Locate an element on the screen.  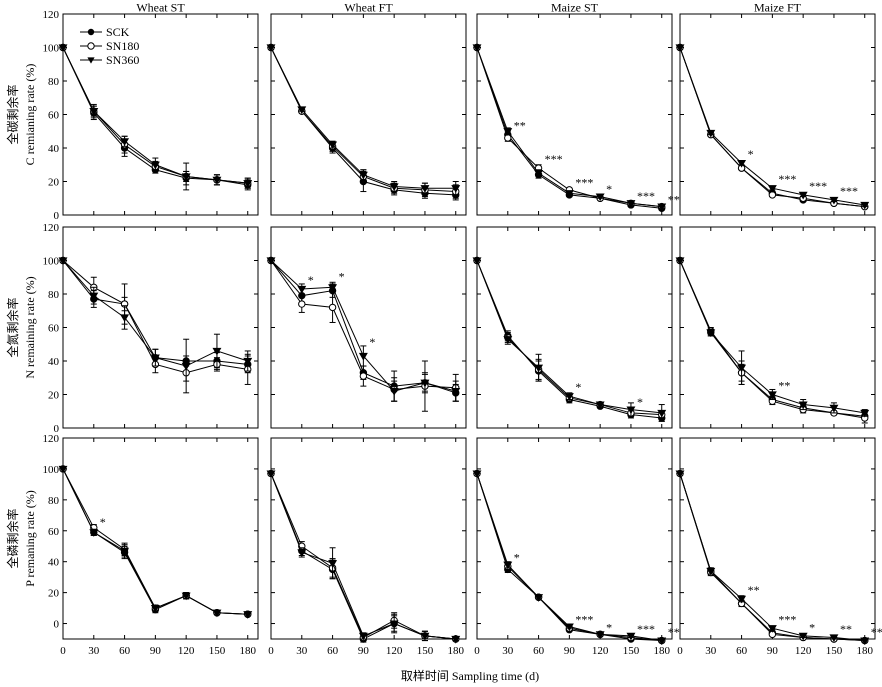
x-tick-label: 120 is located at coordinates (803, 651).